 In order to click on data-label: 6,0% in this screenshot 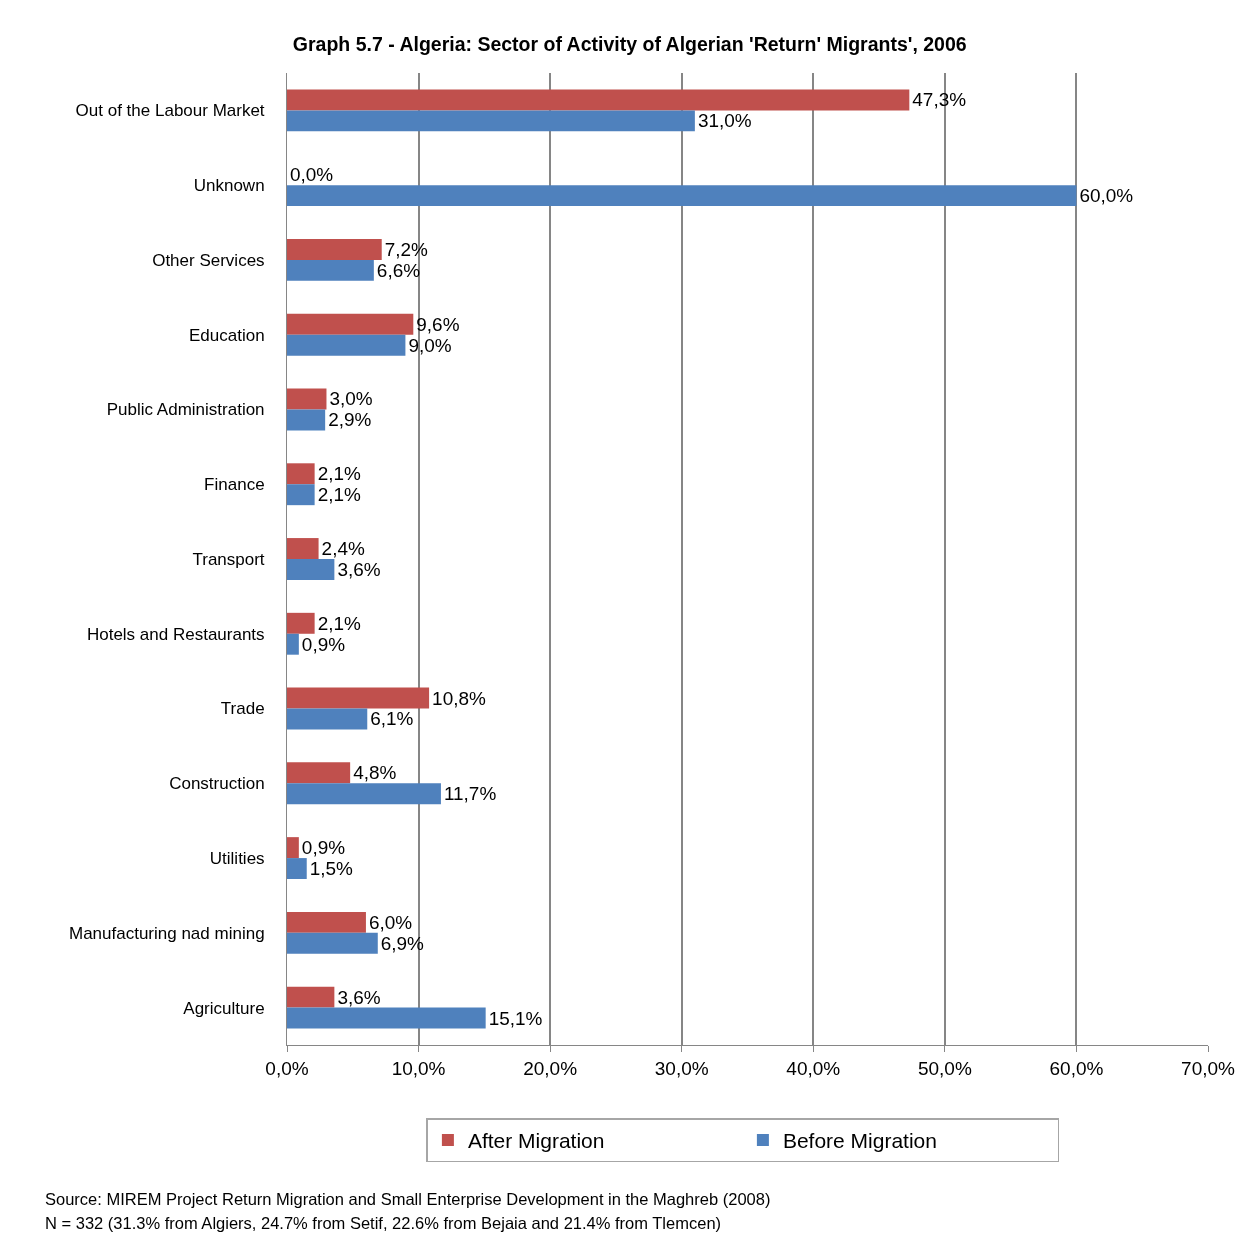, I will do `click(390, 922)`.